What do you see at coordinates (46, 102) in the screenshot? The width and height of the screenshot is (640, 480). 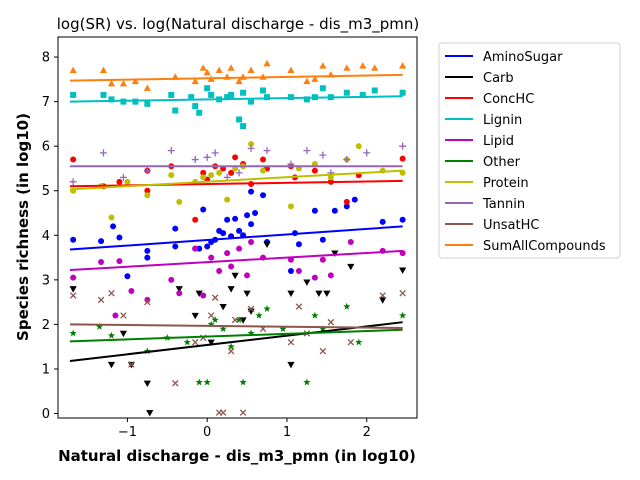 I see `y-tick-label: 7` at bounding box center [46, 102].